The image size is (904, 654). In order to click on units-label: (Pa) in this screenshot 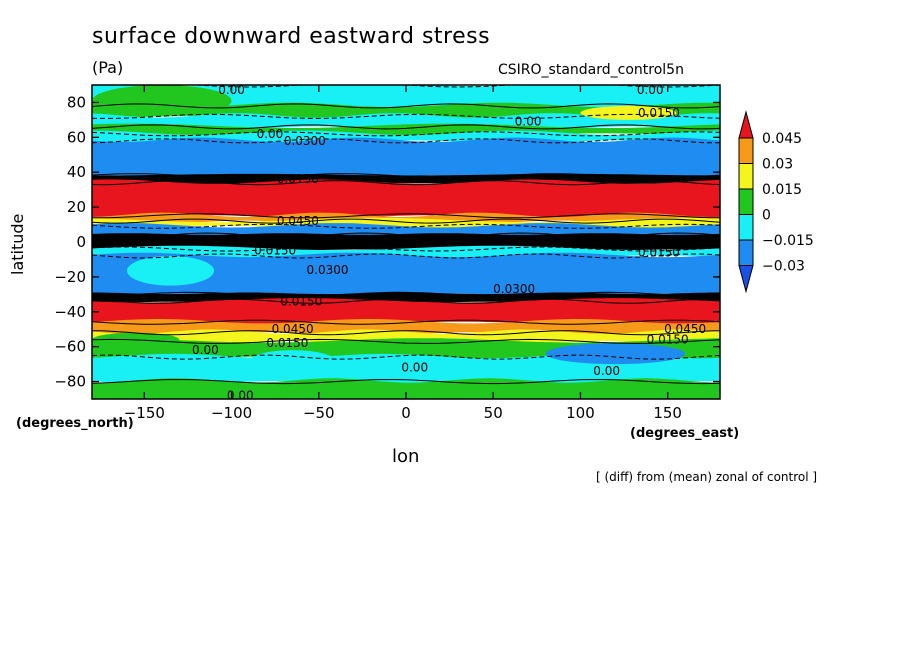, I will do `click(108, 67)`.